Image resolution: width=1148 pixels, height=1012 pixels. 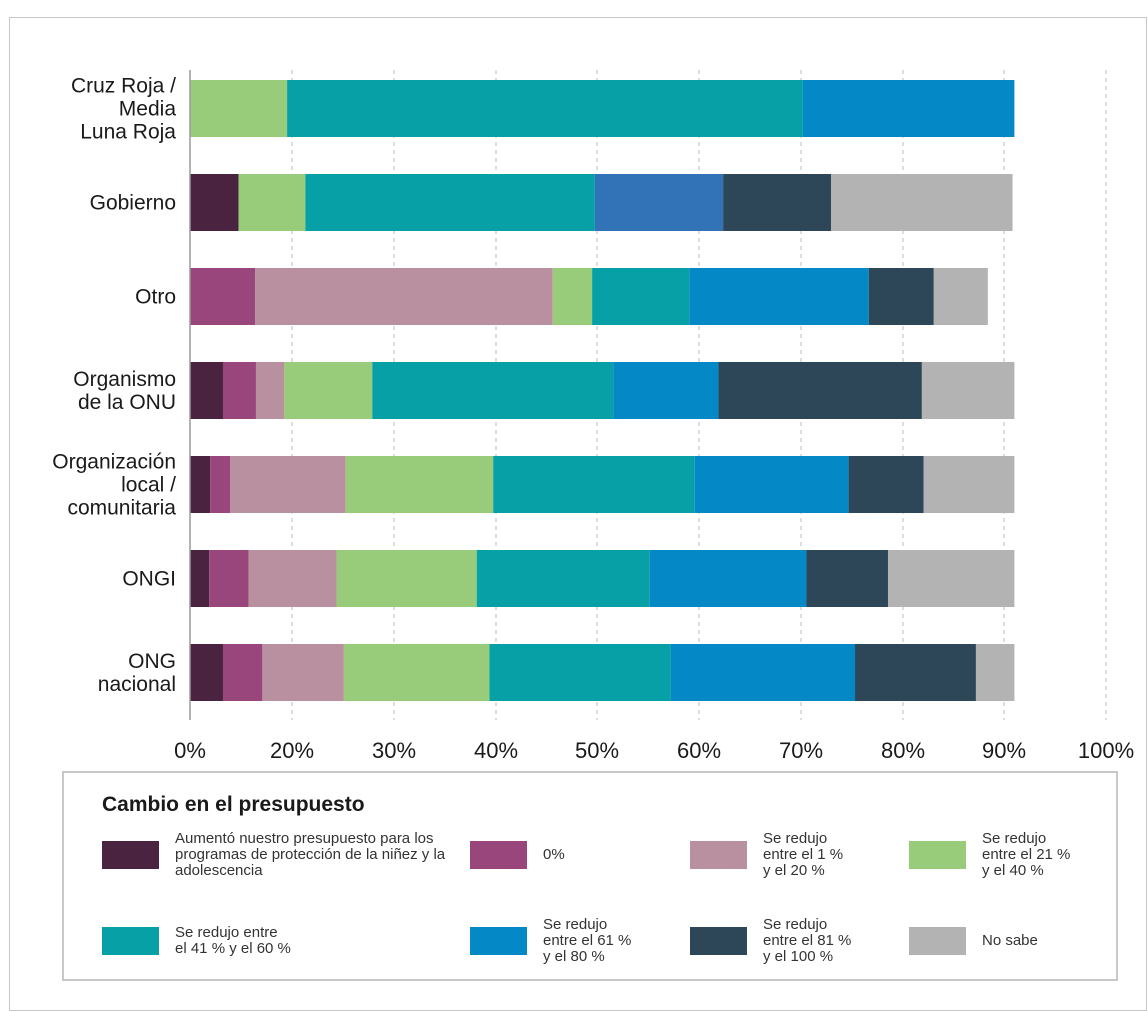 I want to click on x-tick-label: 30%, so click(x=394, y=750).